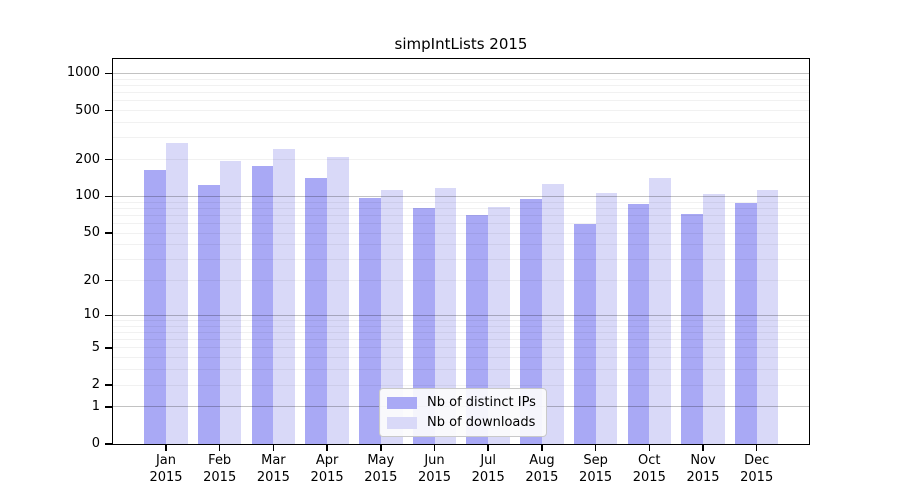 This screenshot has height=500, width=900. What do you see at coordinates (87, 159) in the screenshot?
I see `y-tick-label-200: 200` at bounding box center [87, 159].